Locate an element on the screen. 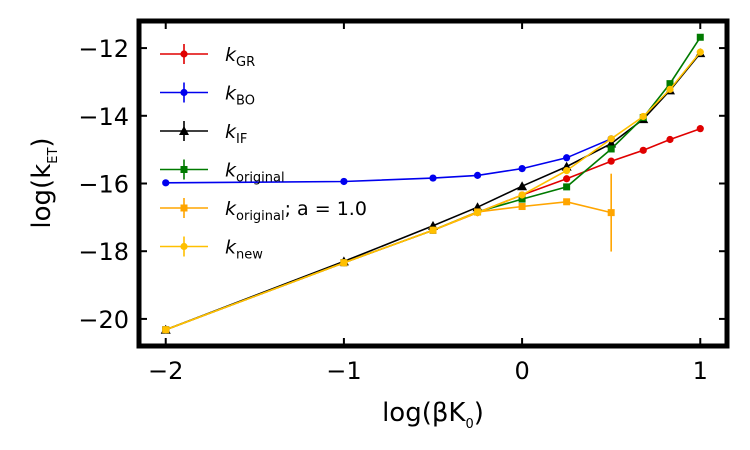 This screenshot has height=450, width=750. legend-label: knew is located at coordinates (244, 250).